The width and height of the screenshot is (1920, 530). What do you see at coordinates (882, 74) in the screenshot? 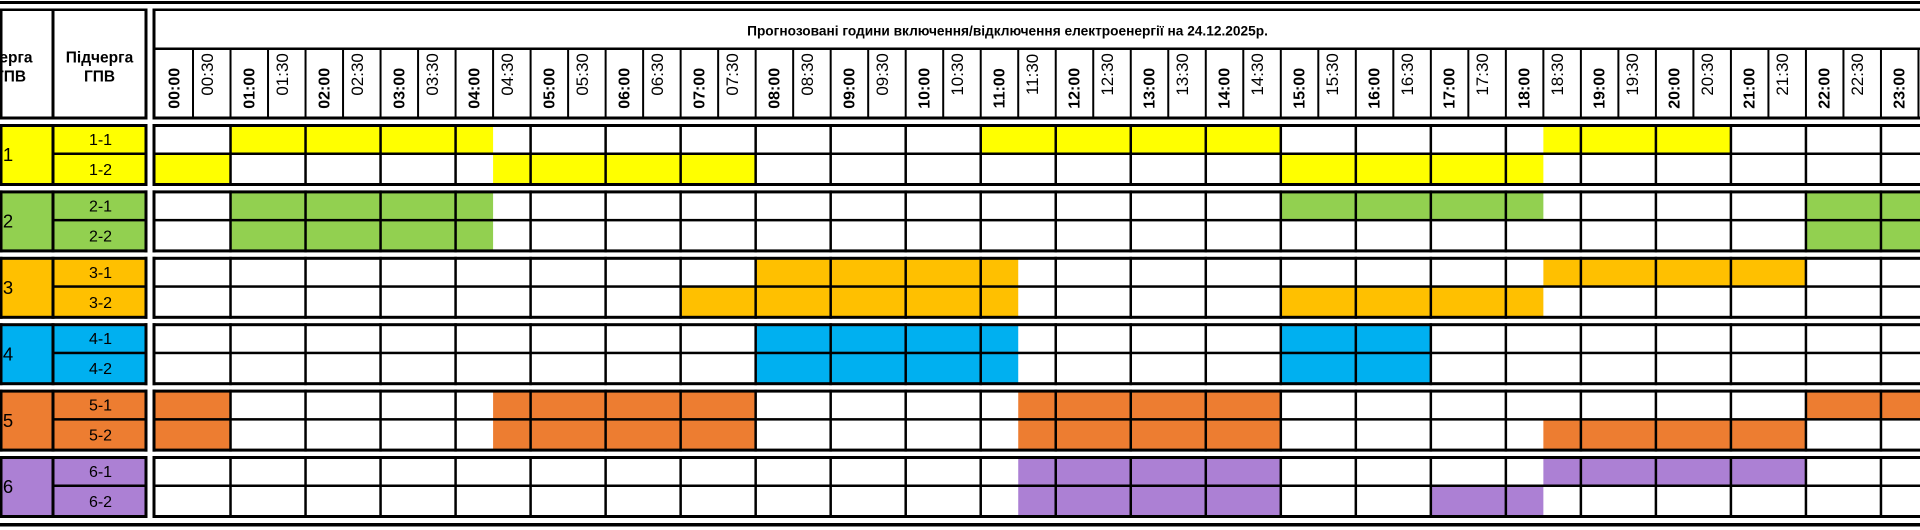
I see `svg-text: 09:30` at bounding box center [882, 74].